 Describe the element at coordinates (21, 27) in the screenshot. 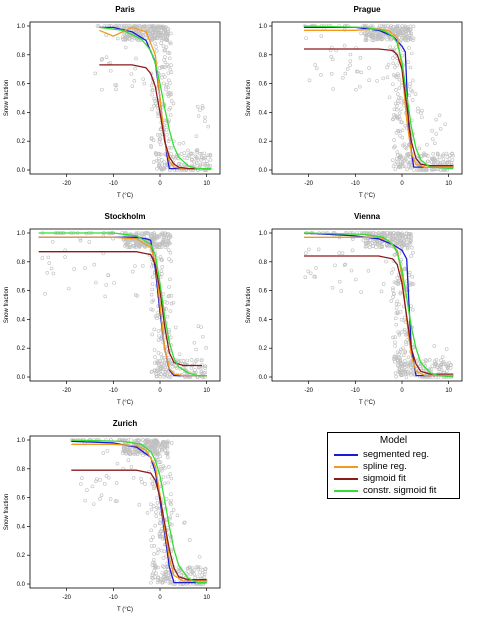

I see `y-tick-label: 1.0` at that location.